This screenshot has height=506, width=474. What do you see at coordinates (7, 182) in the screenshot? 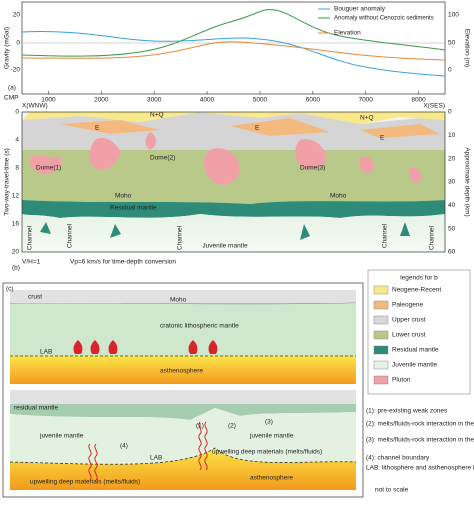
I see `axis-label: Two-way-travel-time (s)` at bounding box center [7, 182].